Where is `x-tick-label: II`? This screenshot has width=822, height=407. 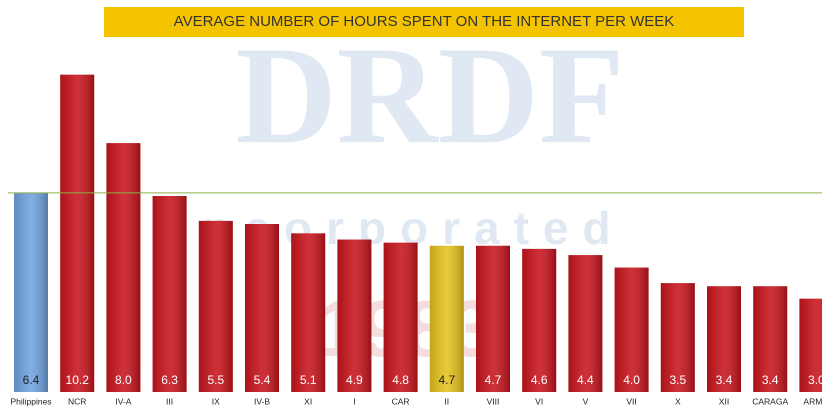 x-tick-label: II is located at coordinates (446, 401).